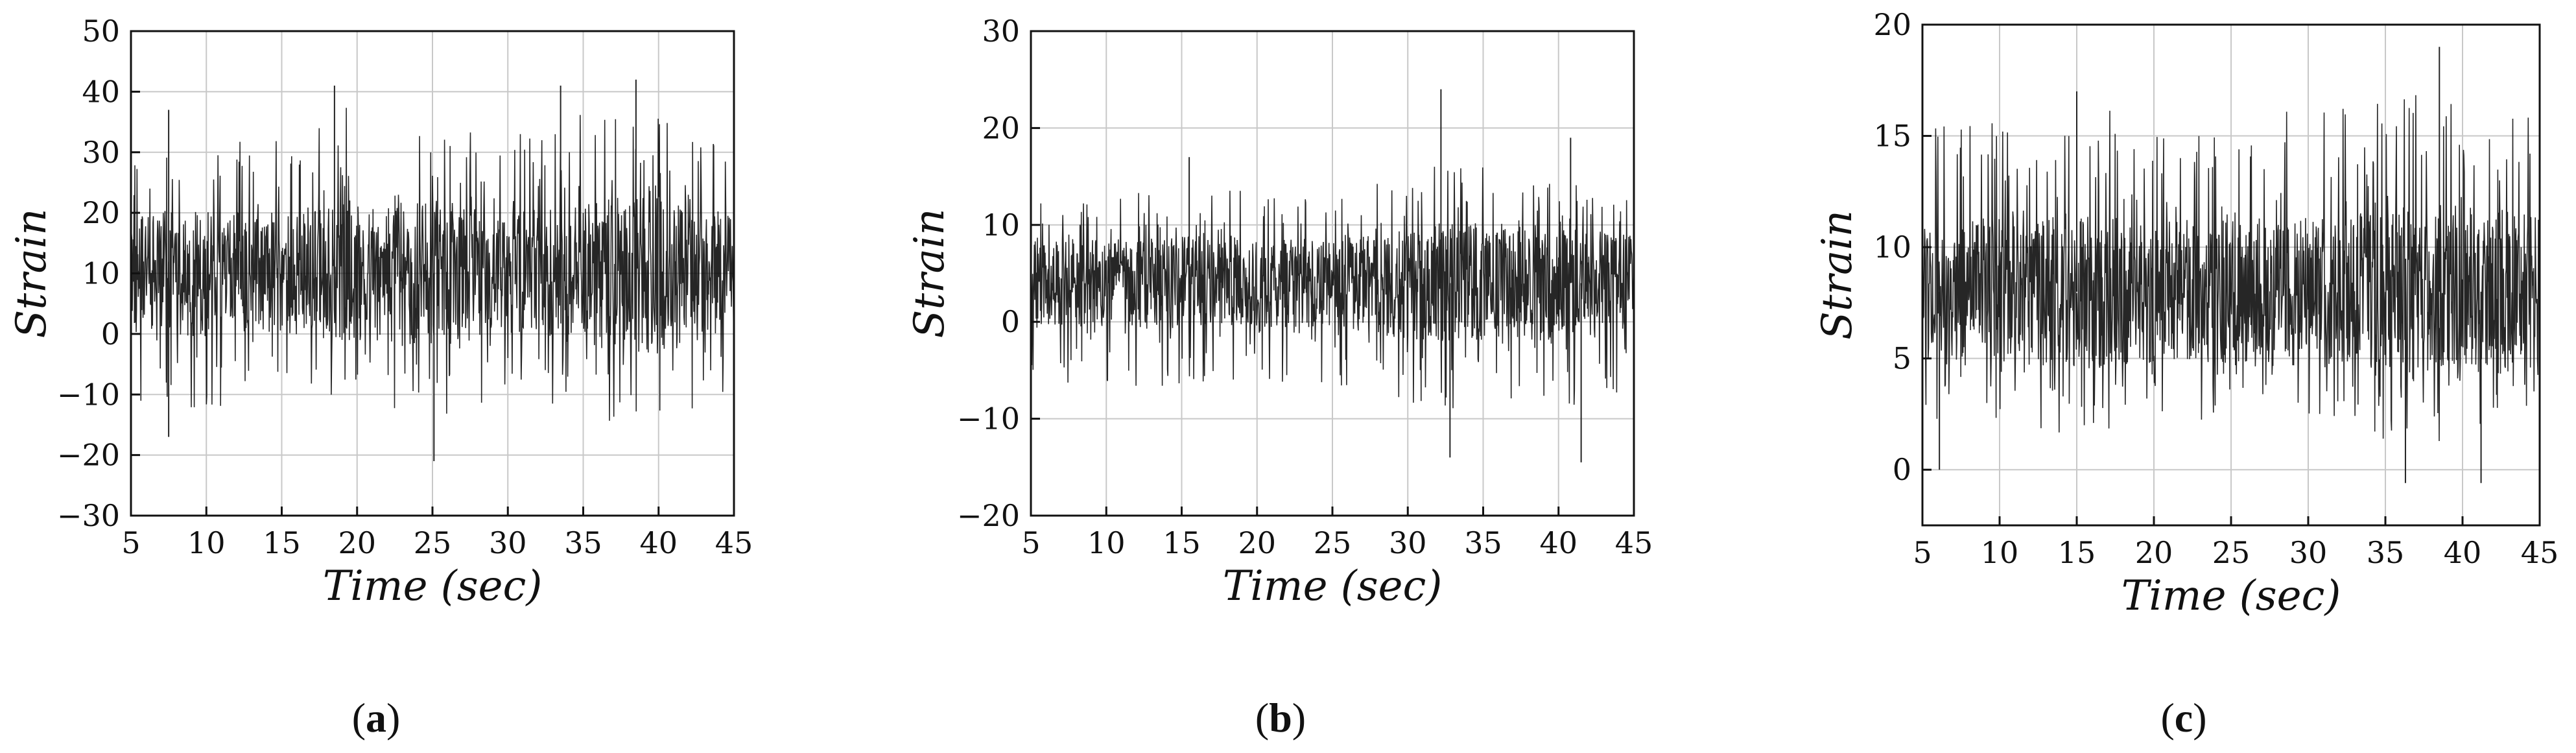 This screenshot has width=2576, height=753. What do you see at coordinates (101, 31) in the screenshot?
I see `y-tick-label: 50` at bounding box center [101, 31].